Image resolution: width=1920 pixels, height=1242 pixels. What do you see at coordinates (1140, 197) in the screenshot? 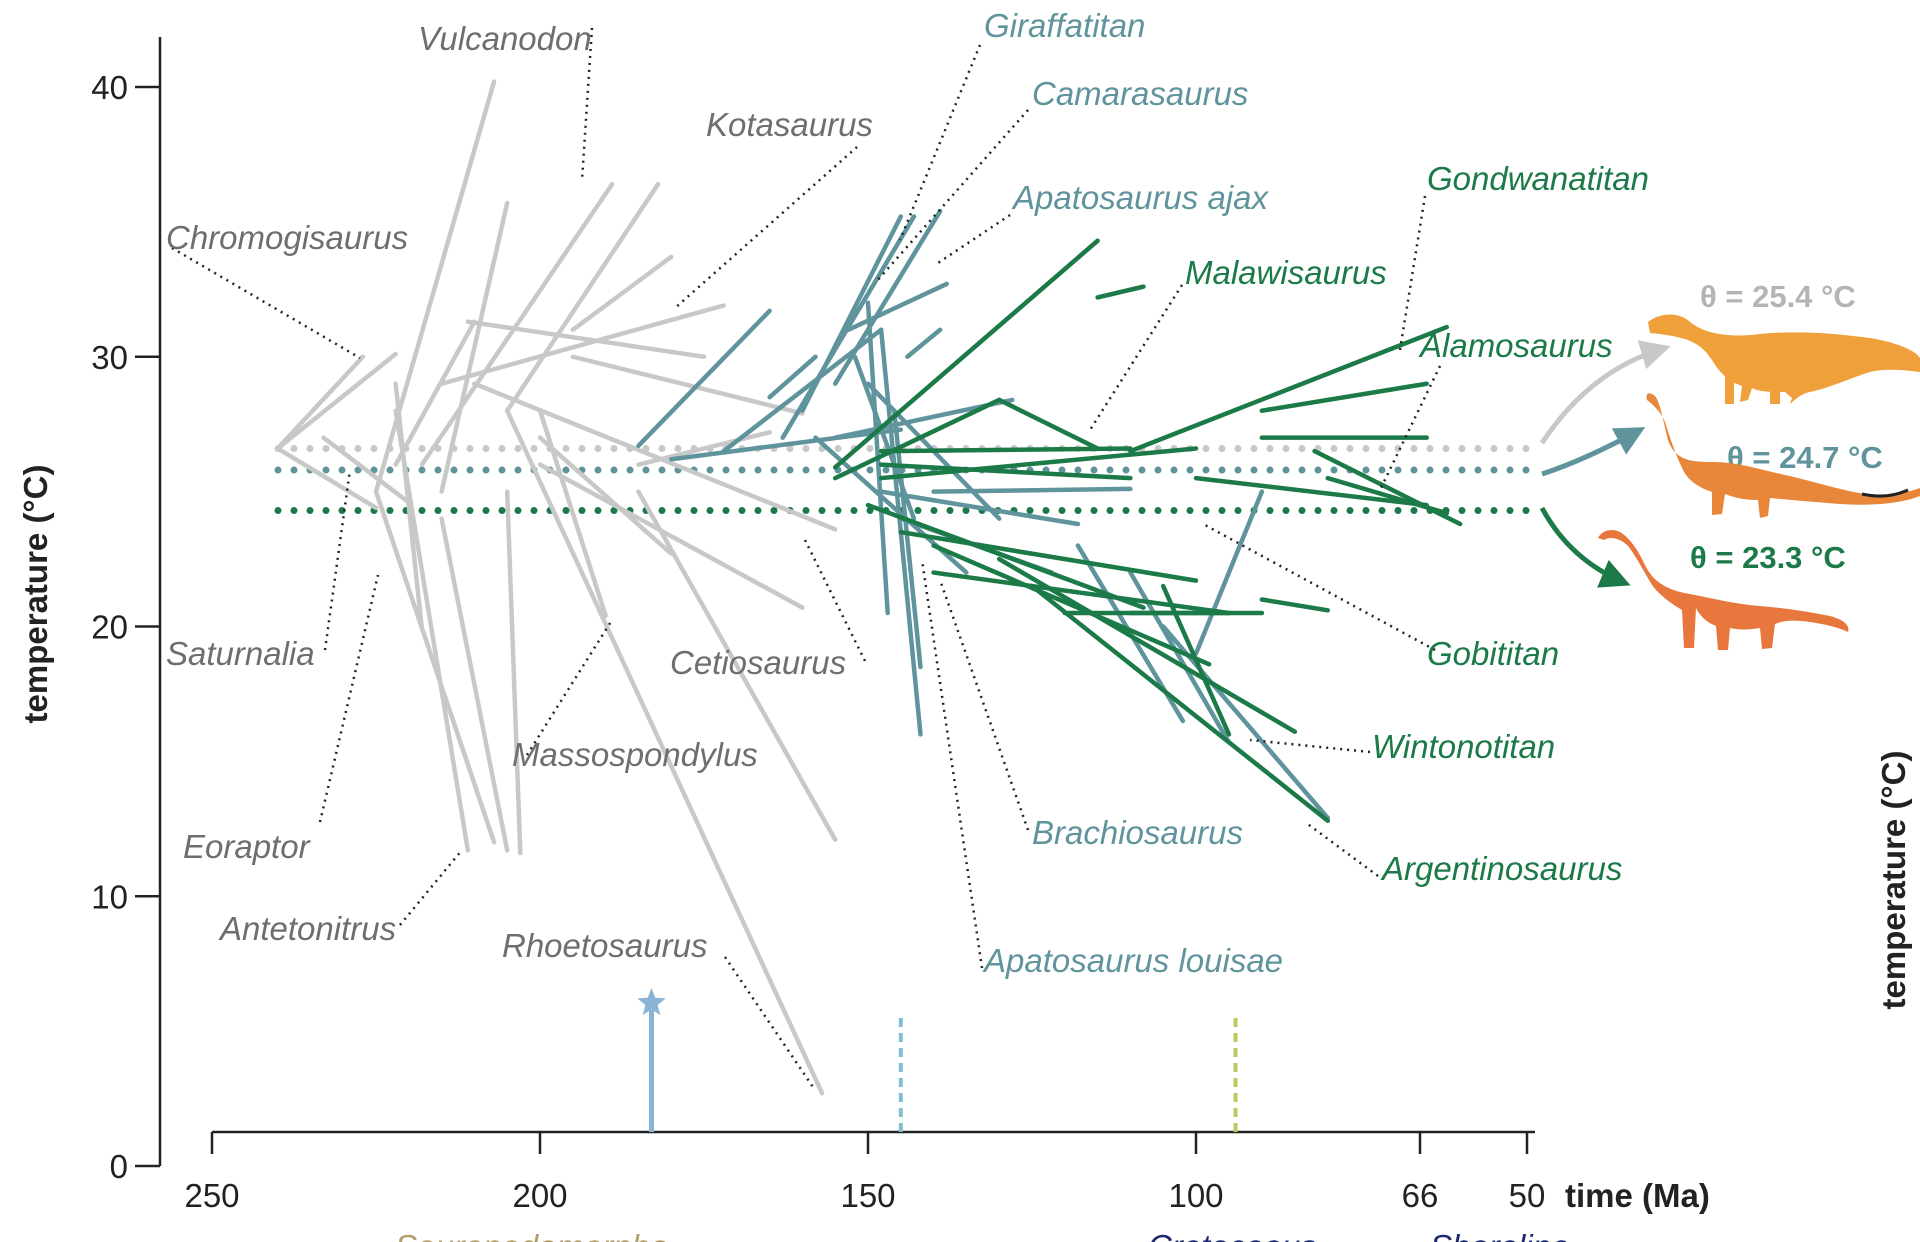
I see `species-label: Apatosaurus ajax` at bounding box center [1140, 197].